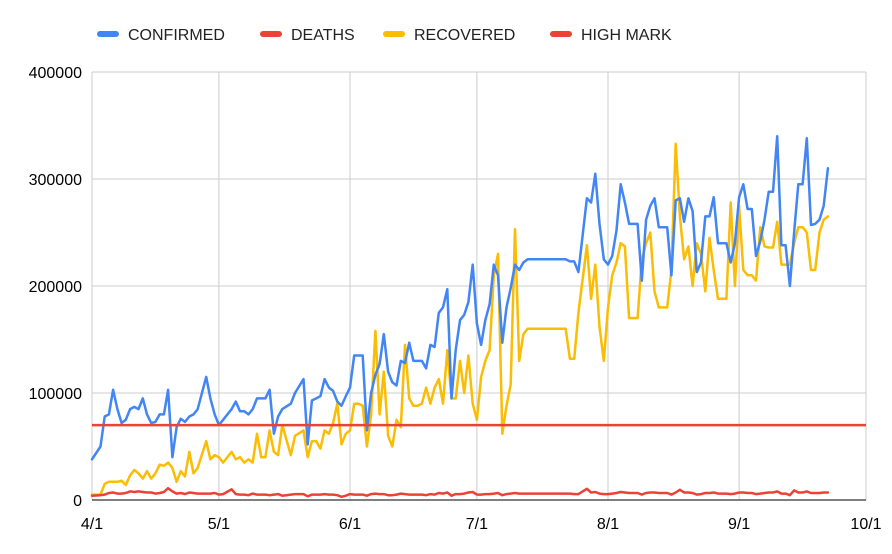 The width and height of the screenshot is (892, 554). Describe the element at coordinates (271, 34) in the screenshot. I see `legend-swatch-deaths` at that location.